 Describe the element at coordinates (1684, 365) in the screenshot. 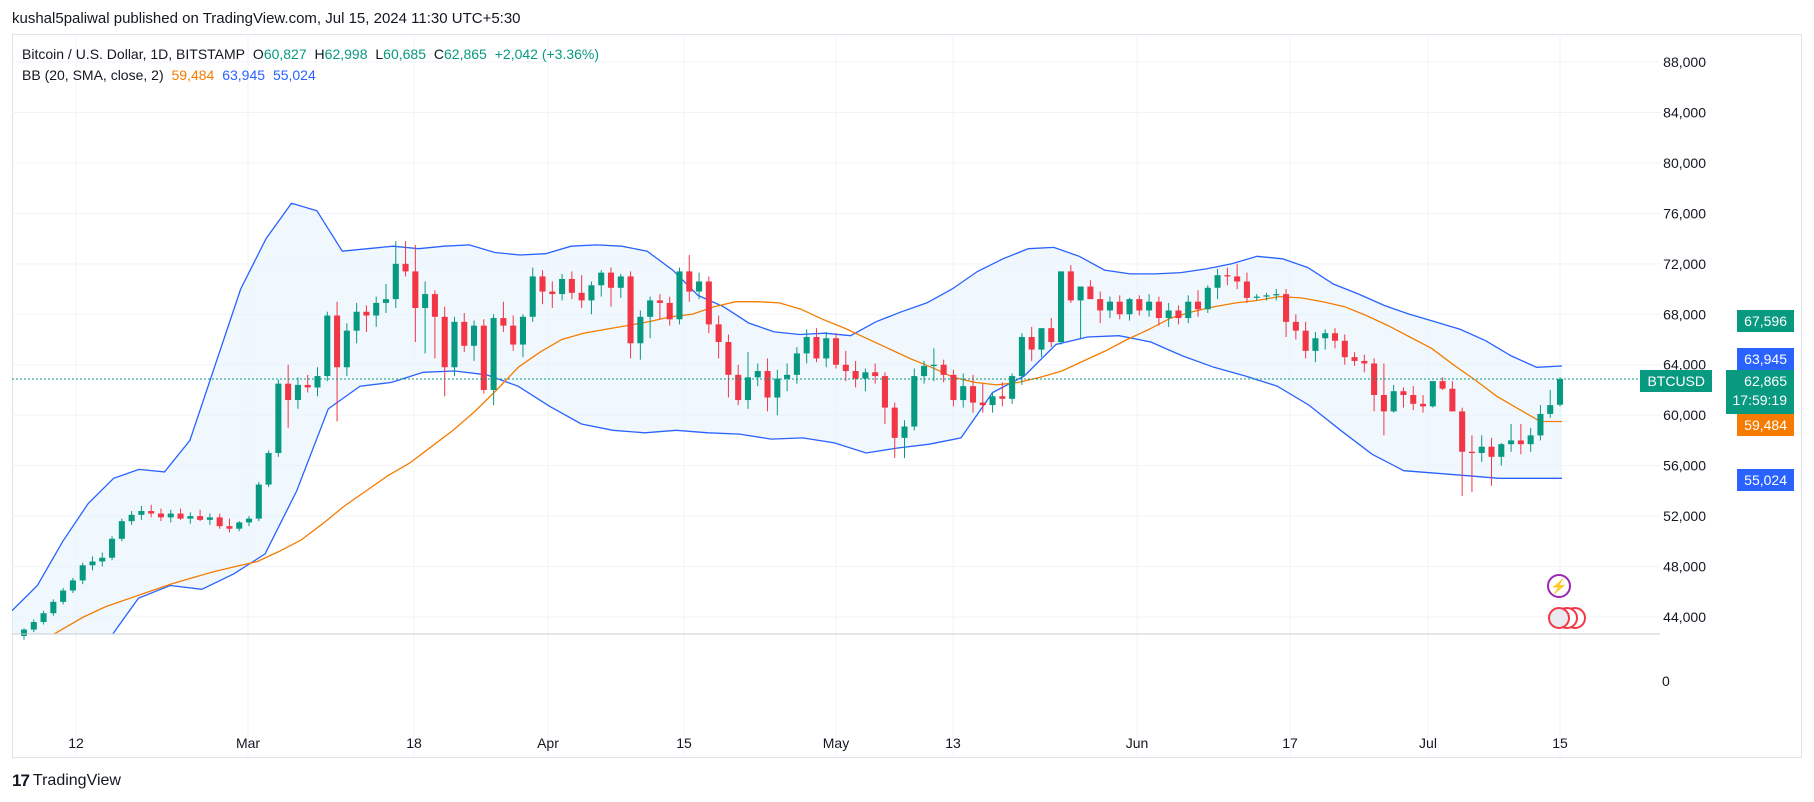

I see `y-tick-label: 64,000` at that location.